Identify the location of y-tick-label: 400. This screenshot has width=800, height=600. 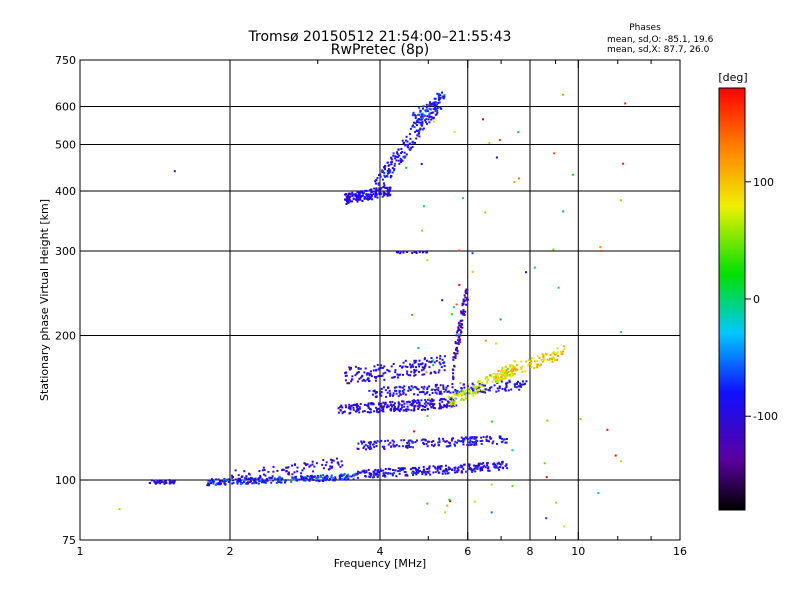
(65, 191).